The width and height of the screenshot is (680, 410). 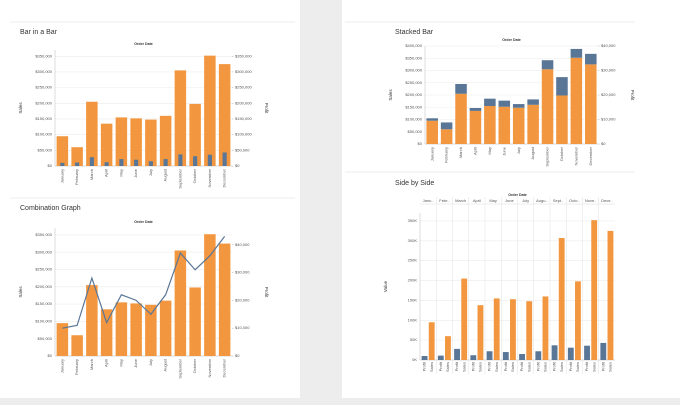 I want to click on y-tick-label: 250K, so click(x=413, y=260).